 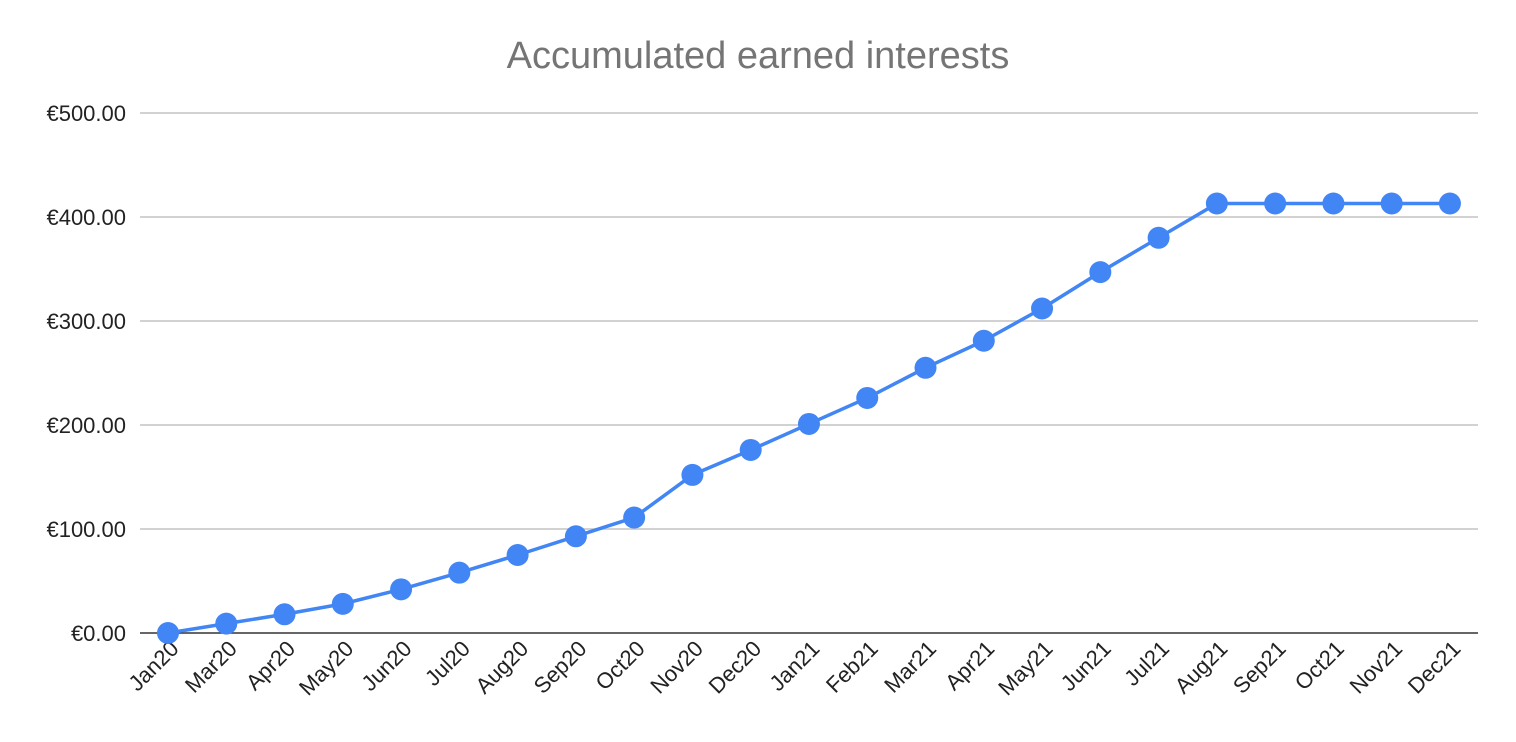 I want to click on x-tick-label: Jul20, so click(x=447, y=663).